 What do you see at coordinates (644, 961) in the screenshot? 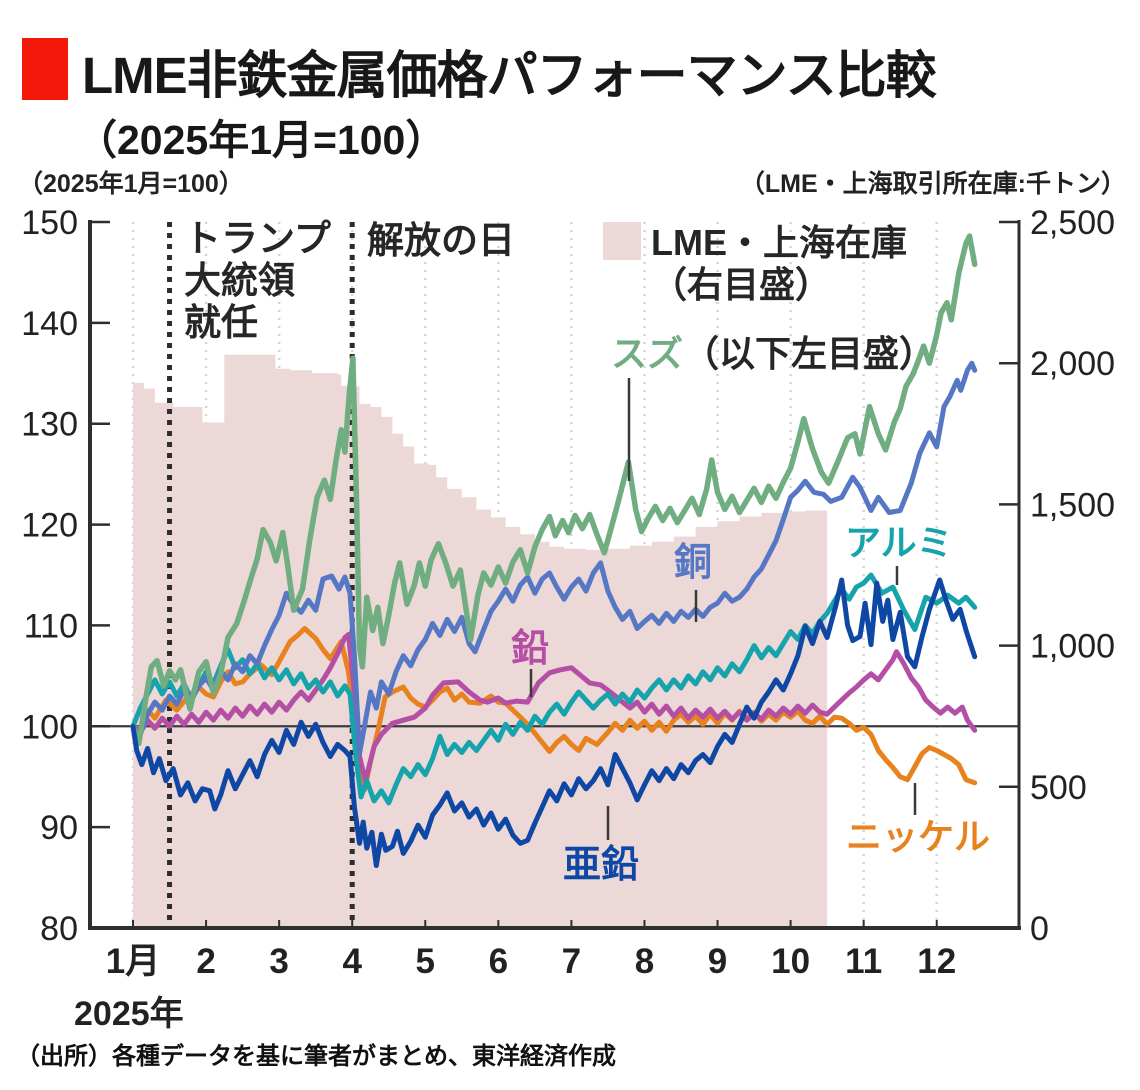
I see `month-label: 8` at bounding box center [644, 961].